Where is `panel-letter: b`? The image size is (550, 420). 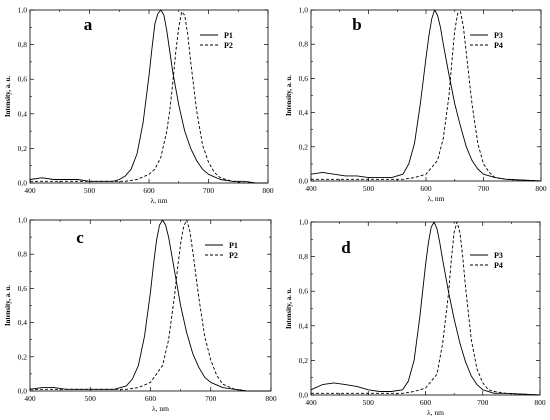 panel-letter: b is located at coordinates (356, 24).